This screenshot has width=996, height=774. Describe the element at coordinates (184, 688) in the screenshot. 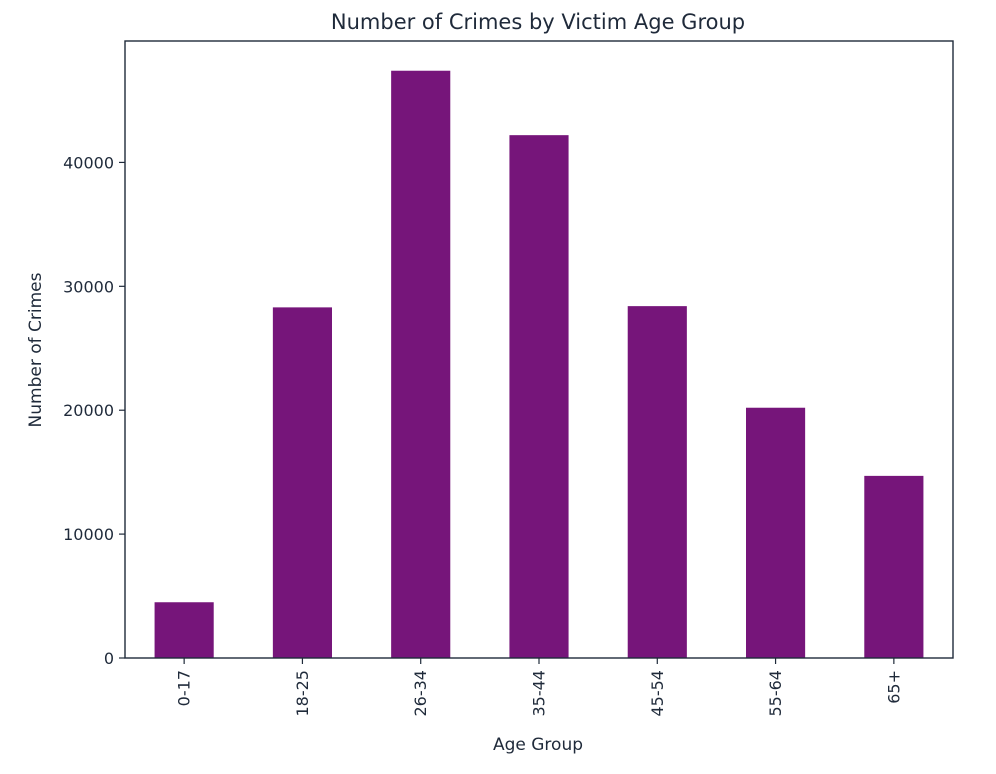

I see `x-tick-label-0-17: 0-17` at that location.